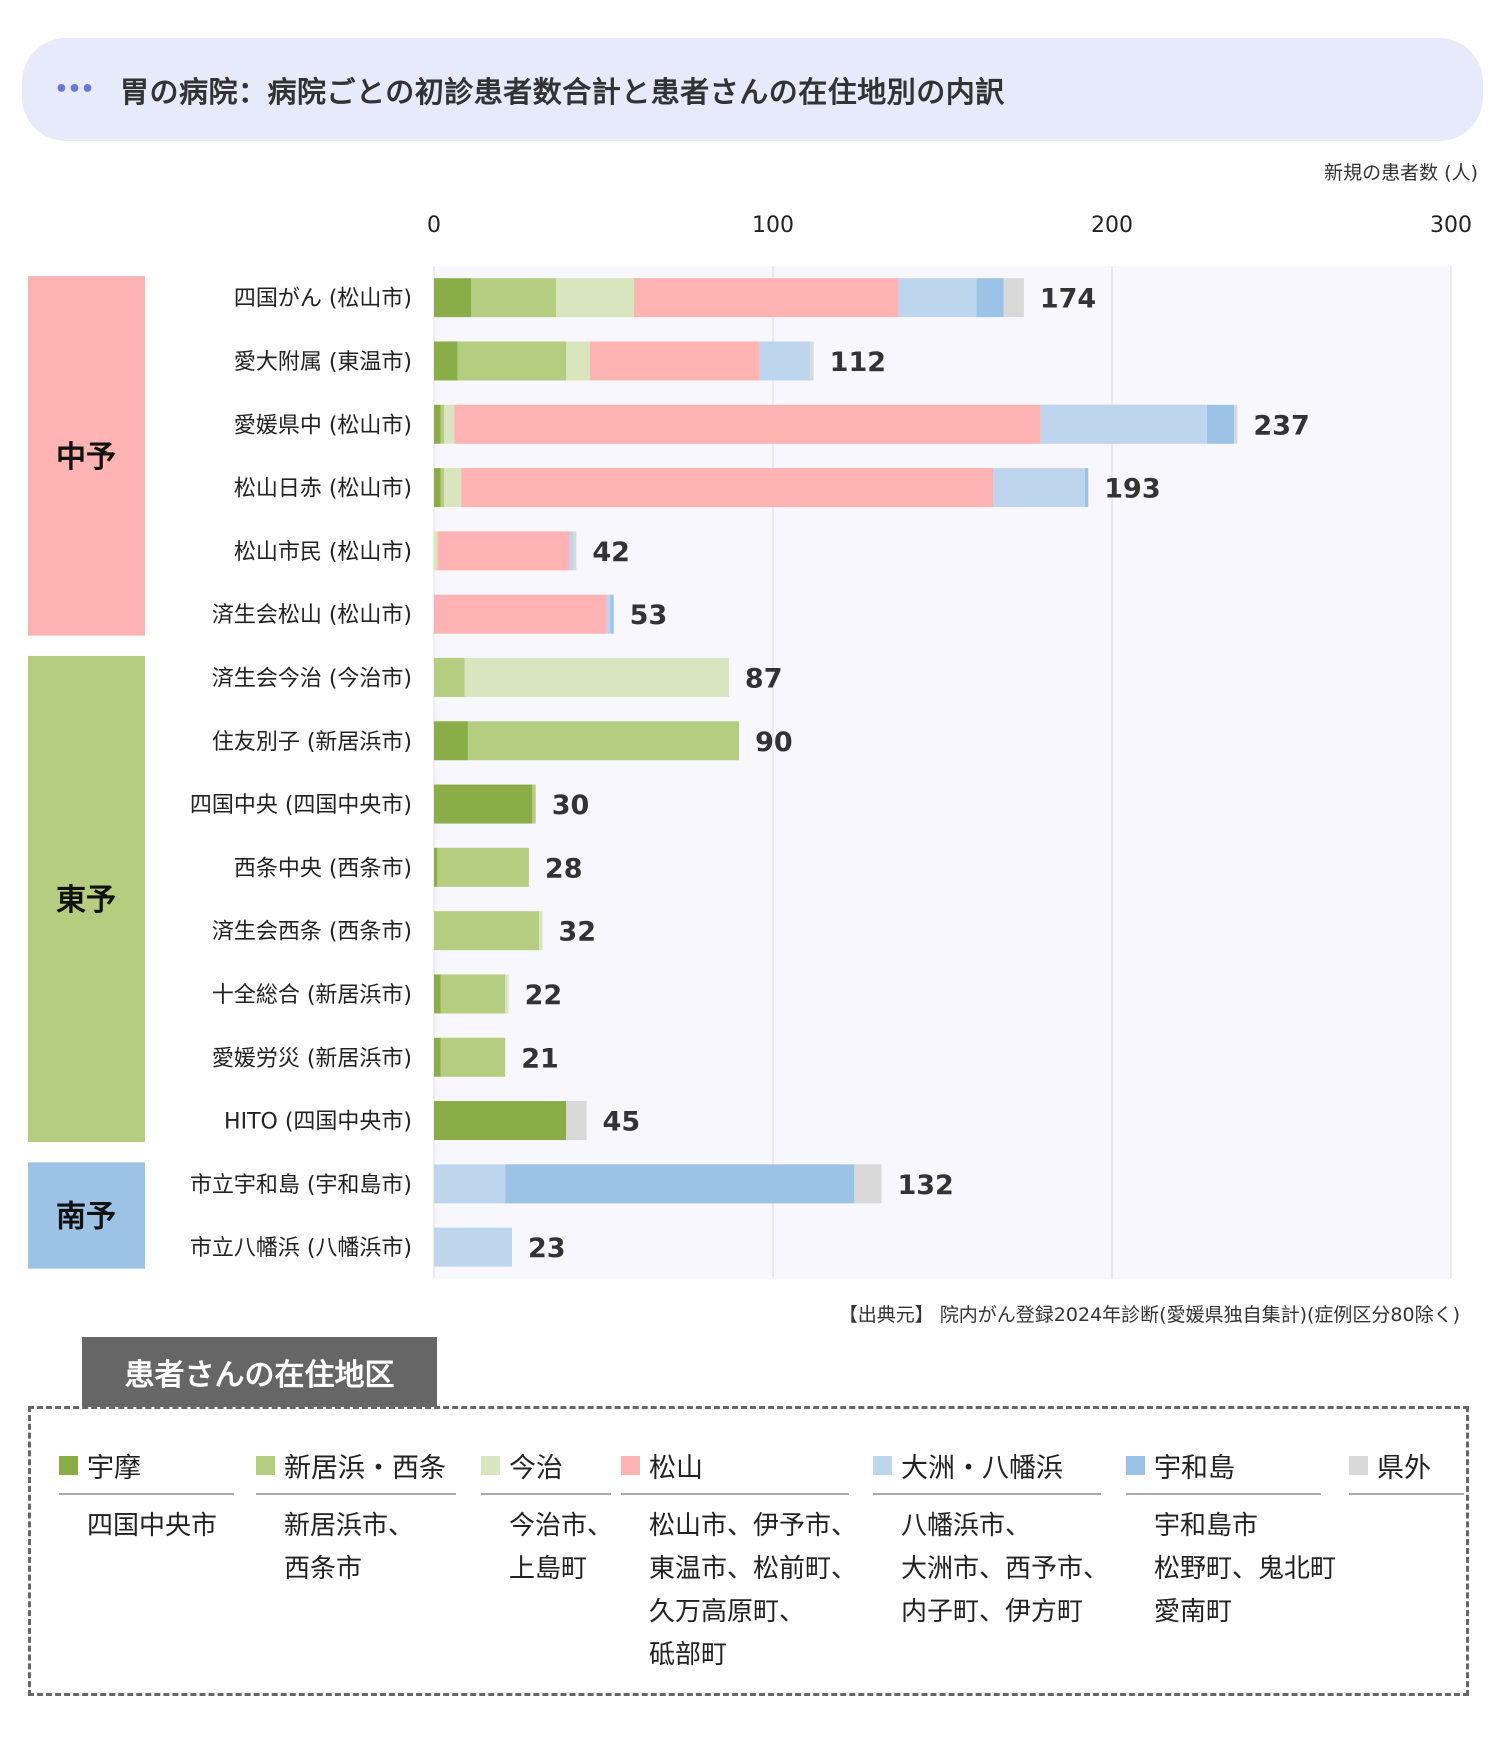 Image resolution: width=1500 pixels, height=1740 pixels. What do you see at coordinates (773, 225) in the screenshot?
I see `x-tick-label: 100` at bounding box center [773, 225].